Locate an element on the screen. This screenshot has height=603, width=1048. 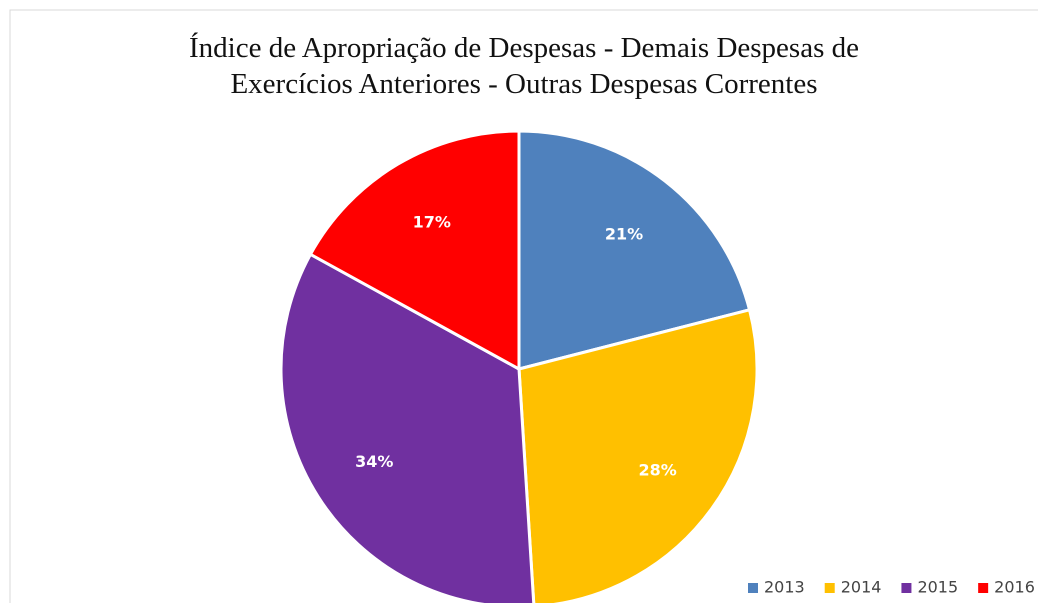
data-label: 28% is located at coordinates (657, 470).